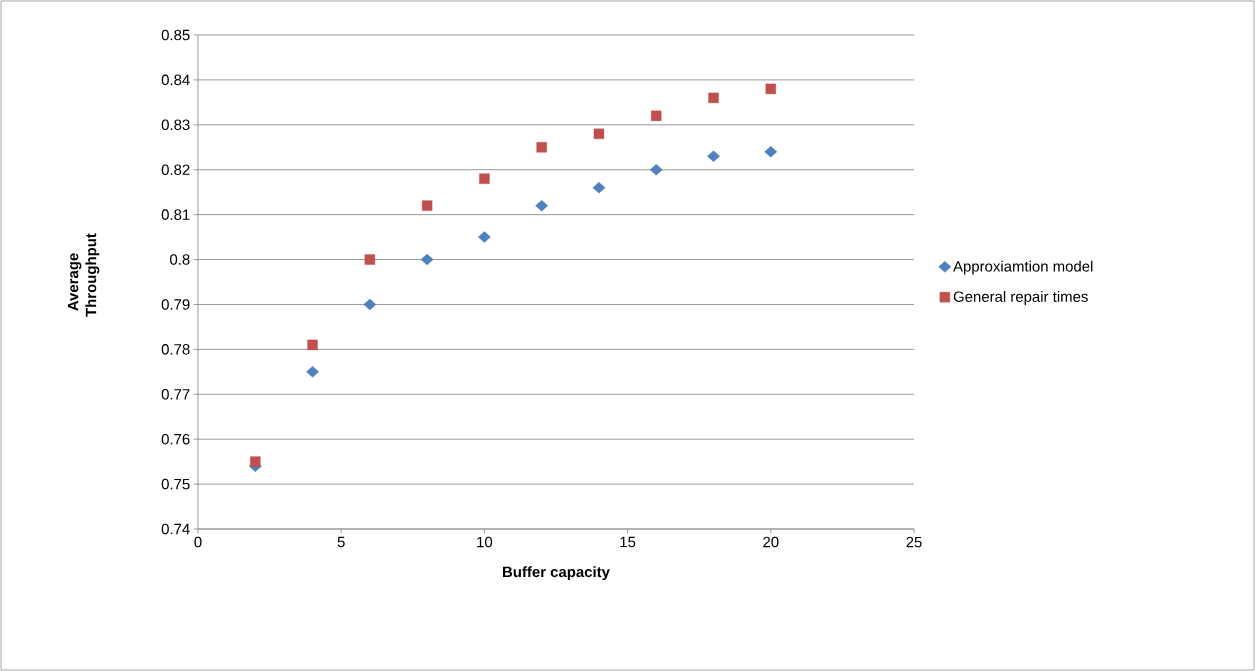 This screenshot has height=671, width=1255. What do you see at coordinates (175, 304) in the screenshot?
I see `y-tick-label: 0.79` at bounding box center [175, 304].